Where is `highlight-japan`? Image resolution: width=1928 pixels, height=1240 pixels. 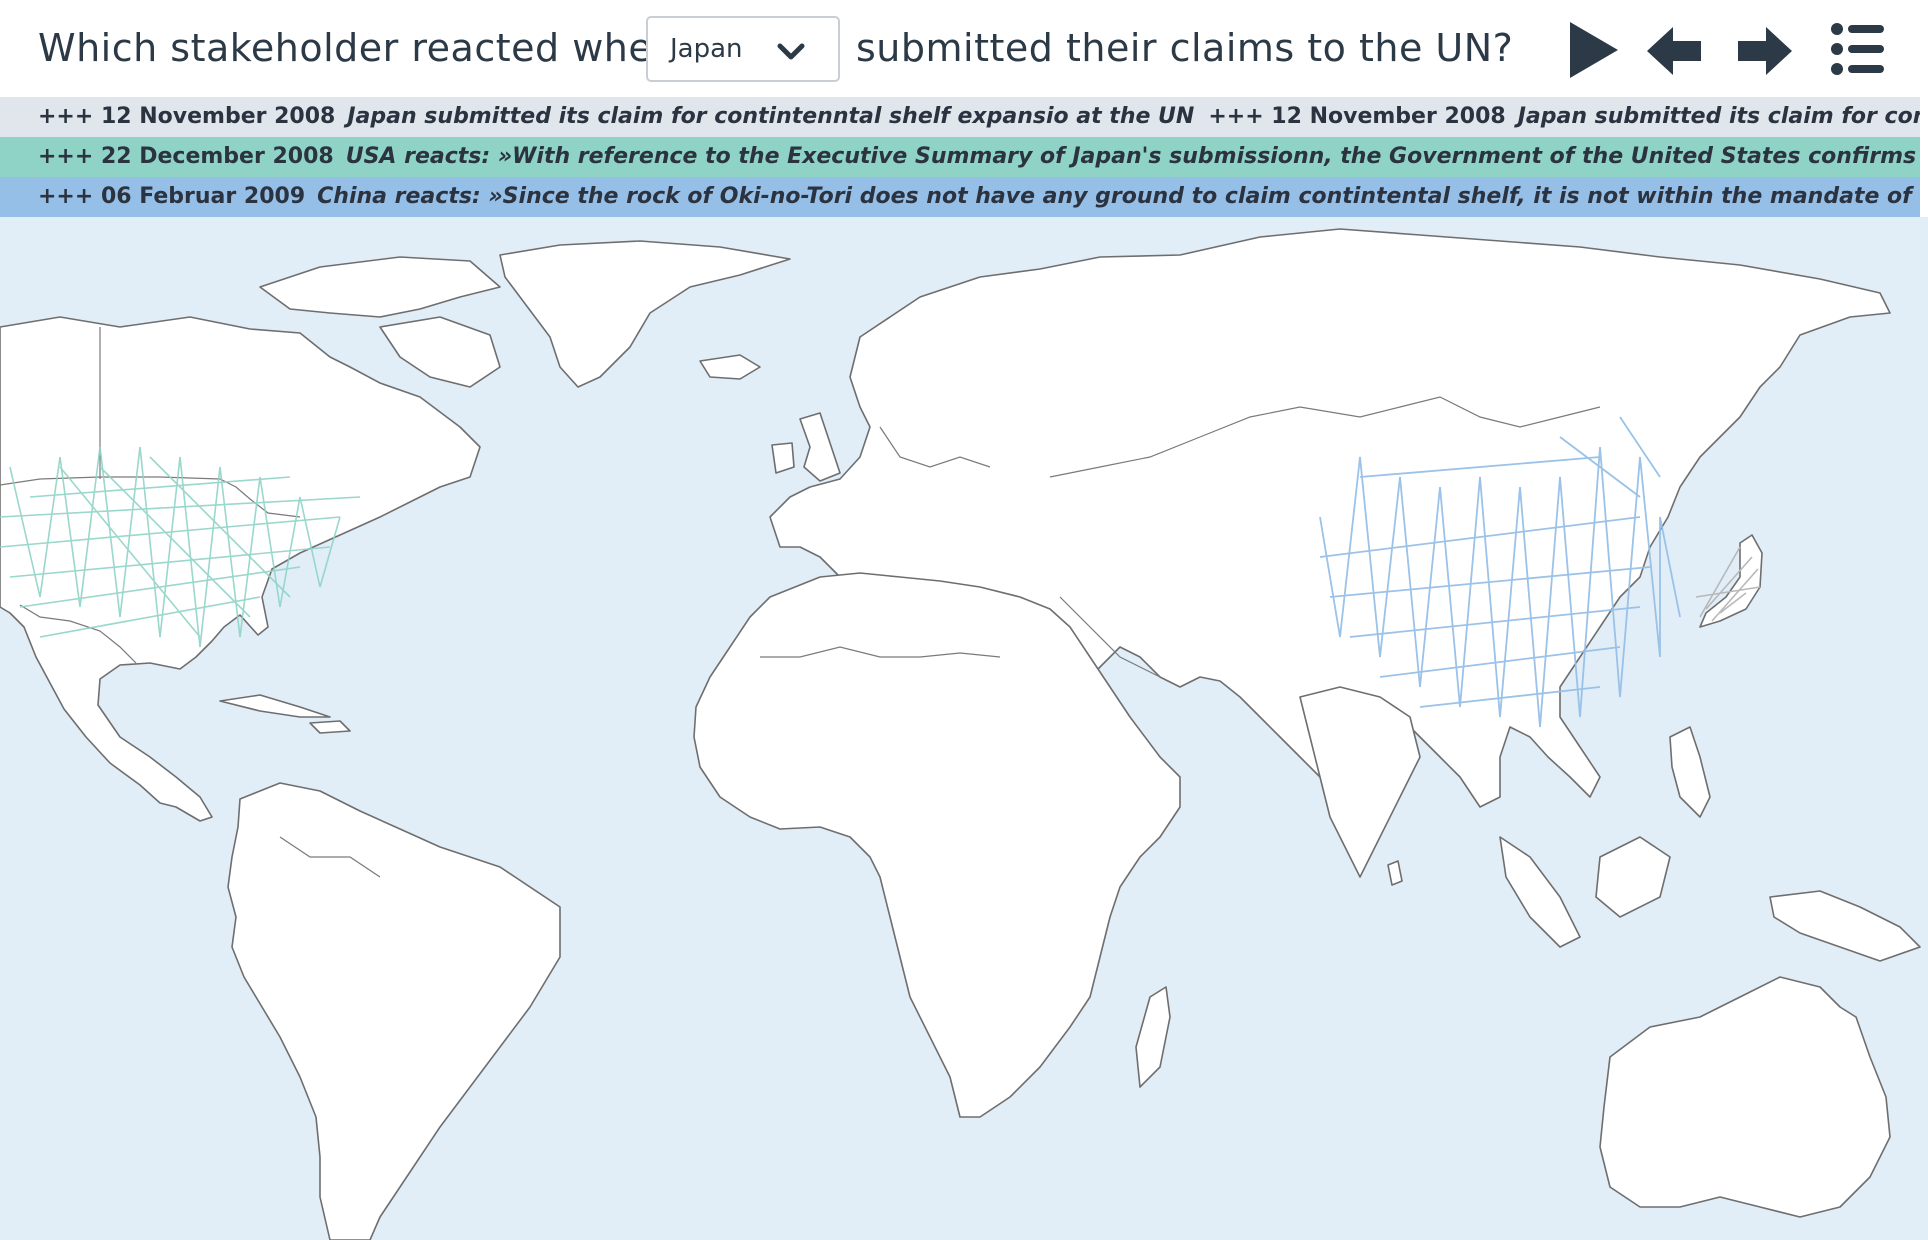 highlight-japan is located at coordinates (1728, 584).